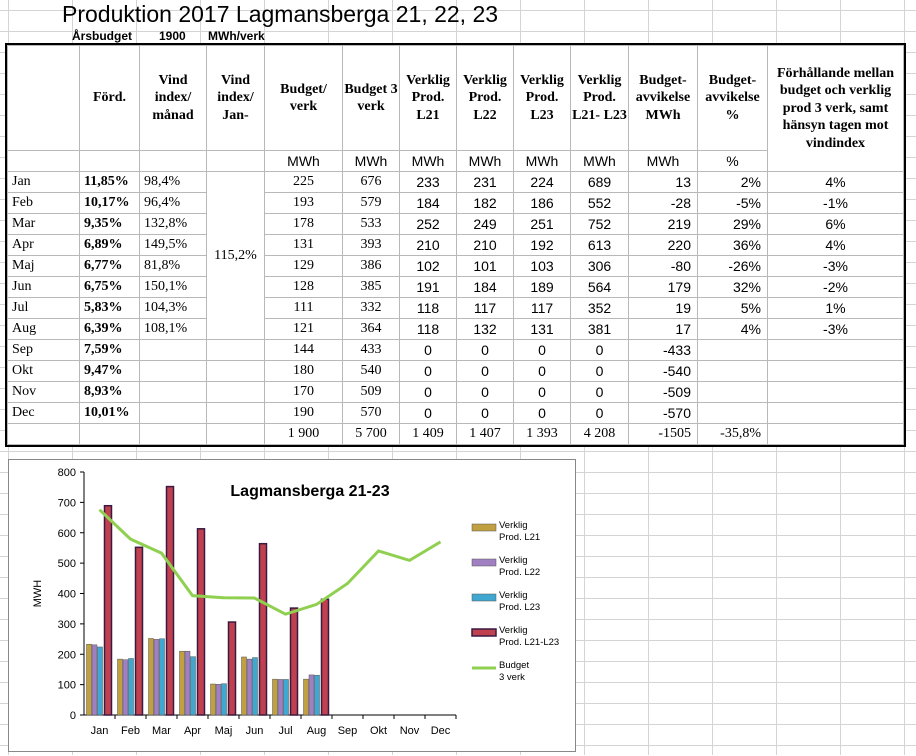  Describe the element at coordinates (663, 308) in the screenshot. I see `cell-am: 19` at that location.